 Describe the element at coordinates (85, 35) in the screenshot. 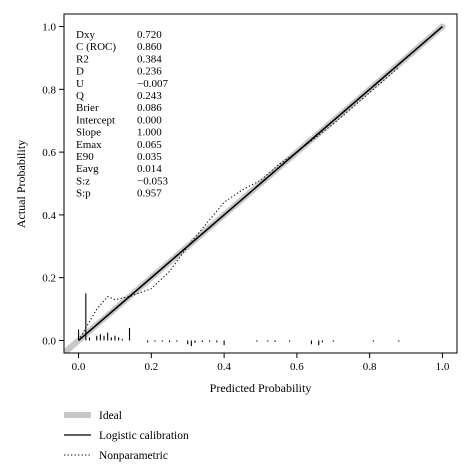

I see `stat-label: Dxy` at that location.